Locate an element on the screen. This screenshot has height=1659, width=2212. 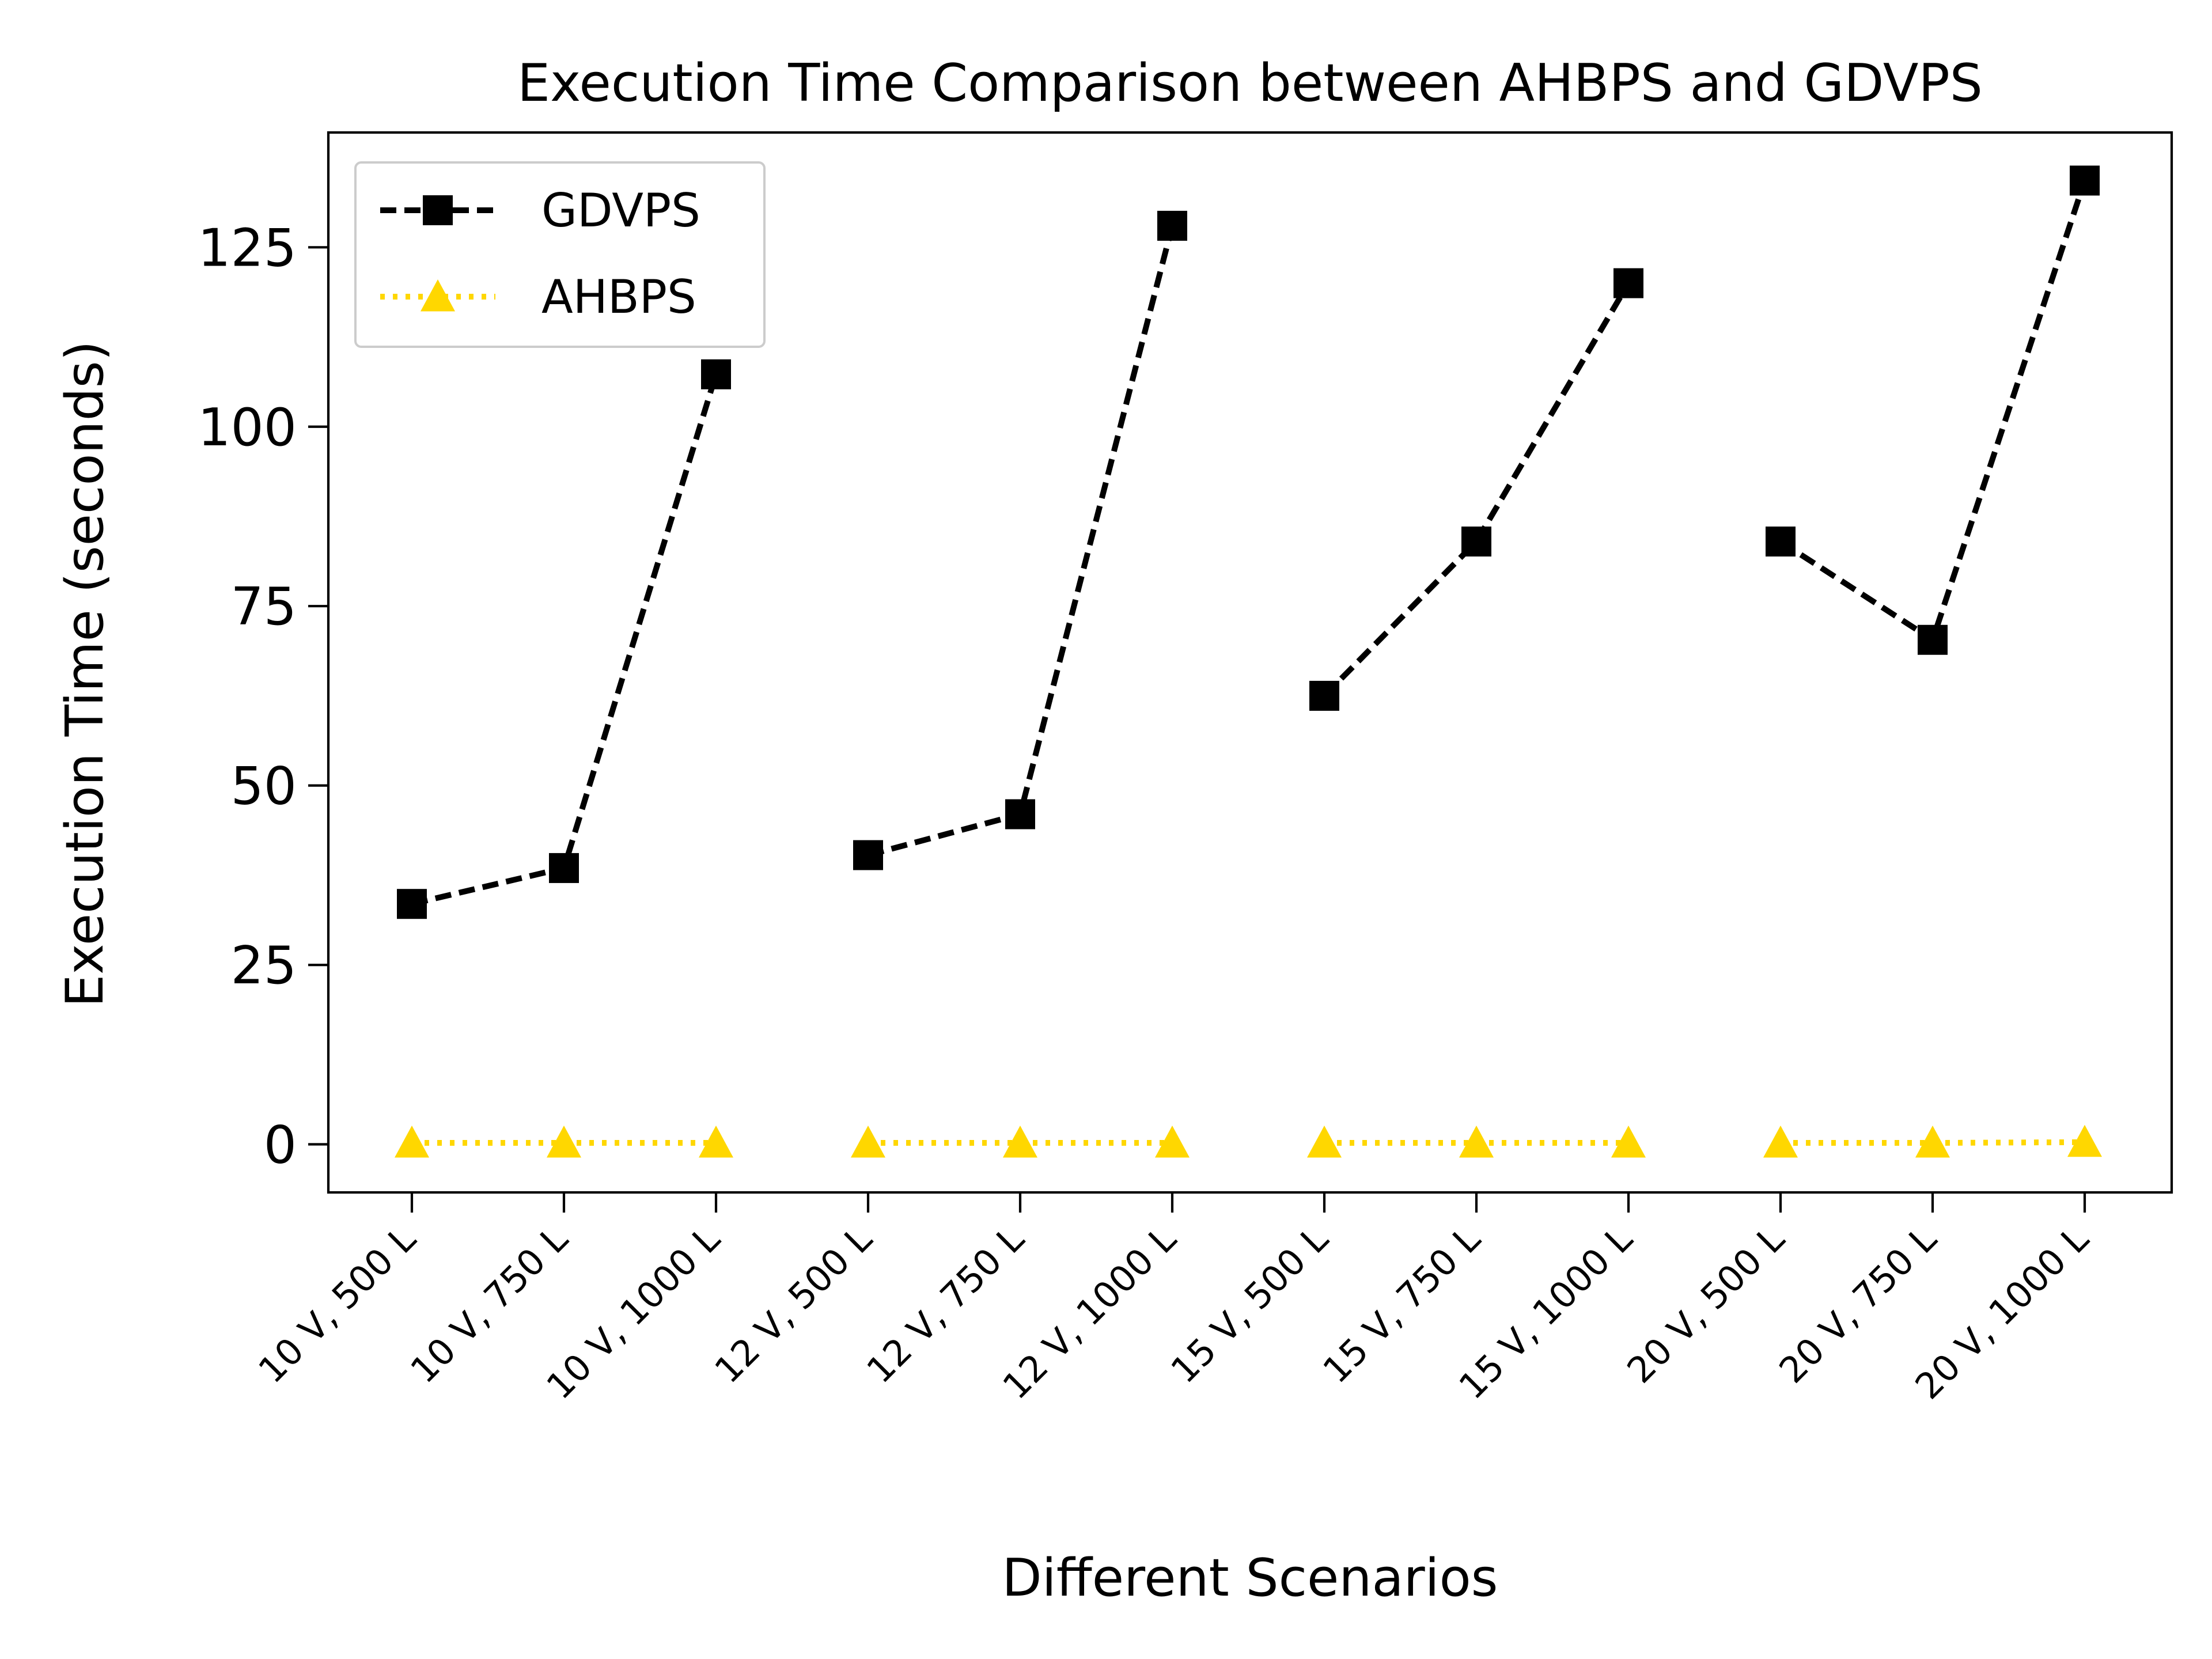
y-tick-label: 25 is located at coordinates (263, 965).